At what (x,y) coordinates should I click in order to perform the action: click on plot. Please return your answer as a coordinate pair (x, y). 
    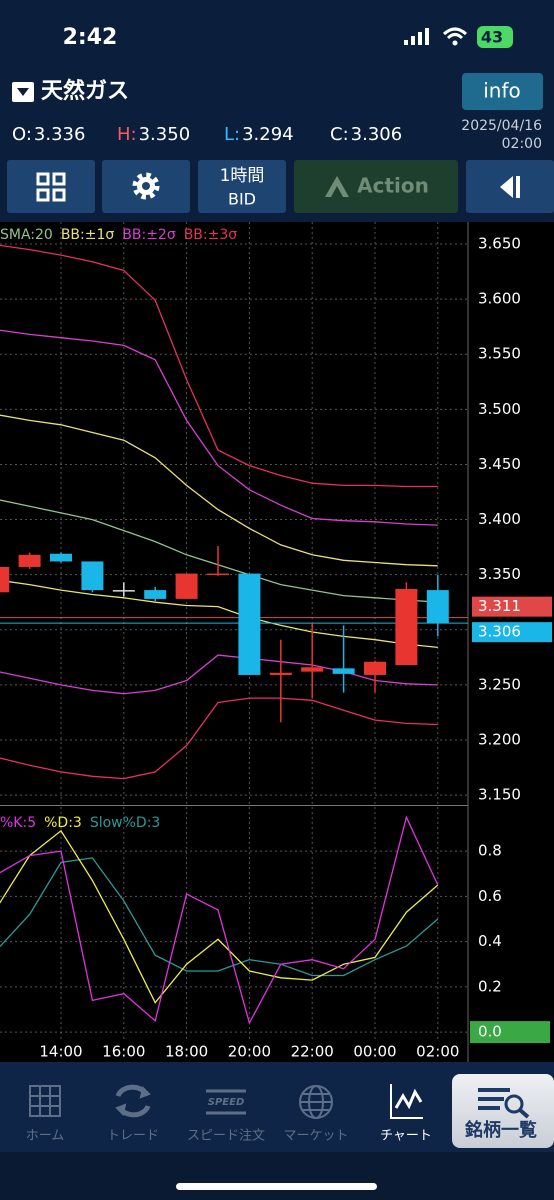
    Looking at the image, I should click on (219, 920).